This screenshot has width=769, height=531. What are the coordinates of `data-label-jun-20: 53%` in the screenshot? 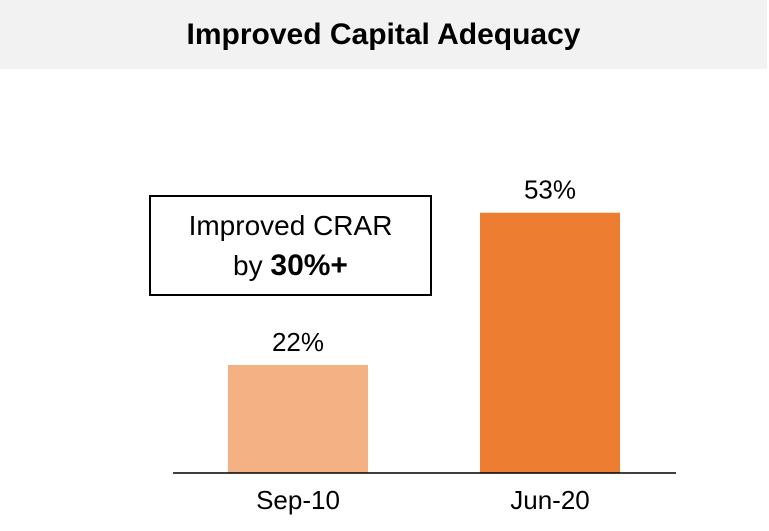 It's located at (550, 190).